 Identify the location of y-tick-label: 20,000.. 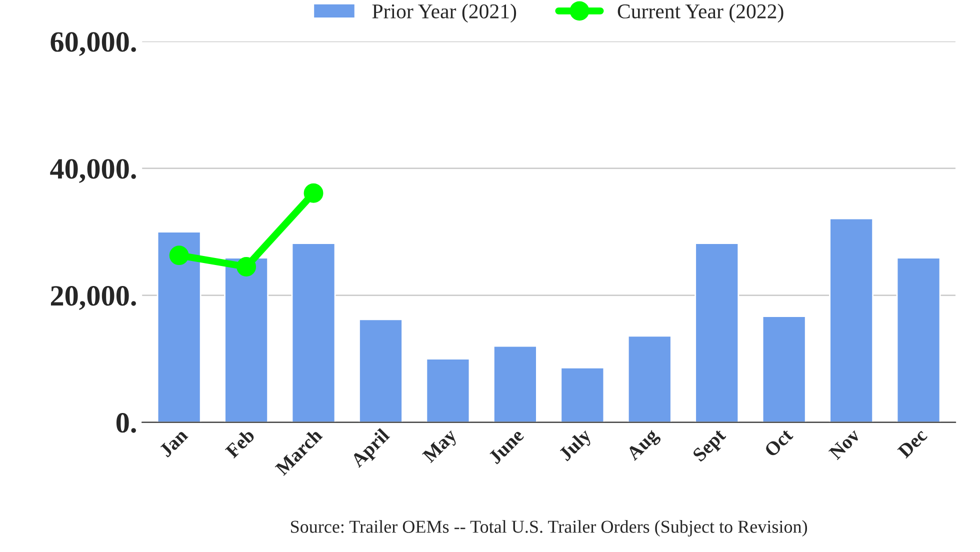
(93, 298).